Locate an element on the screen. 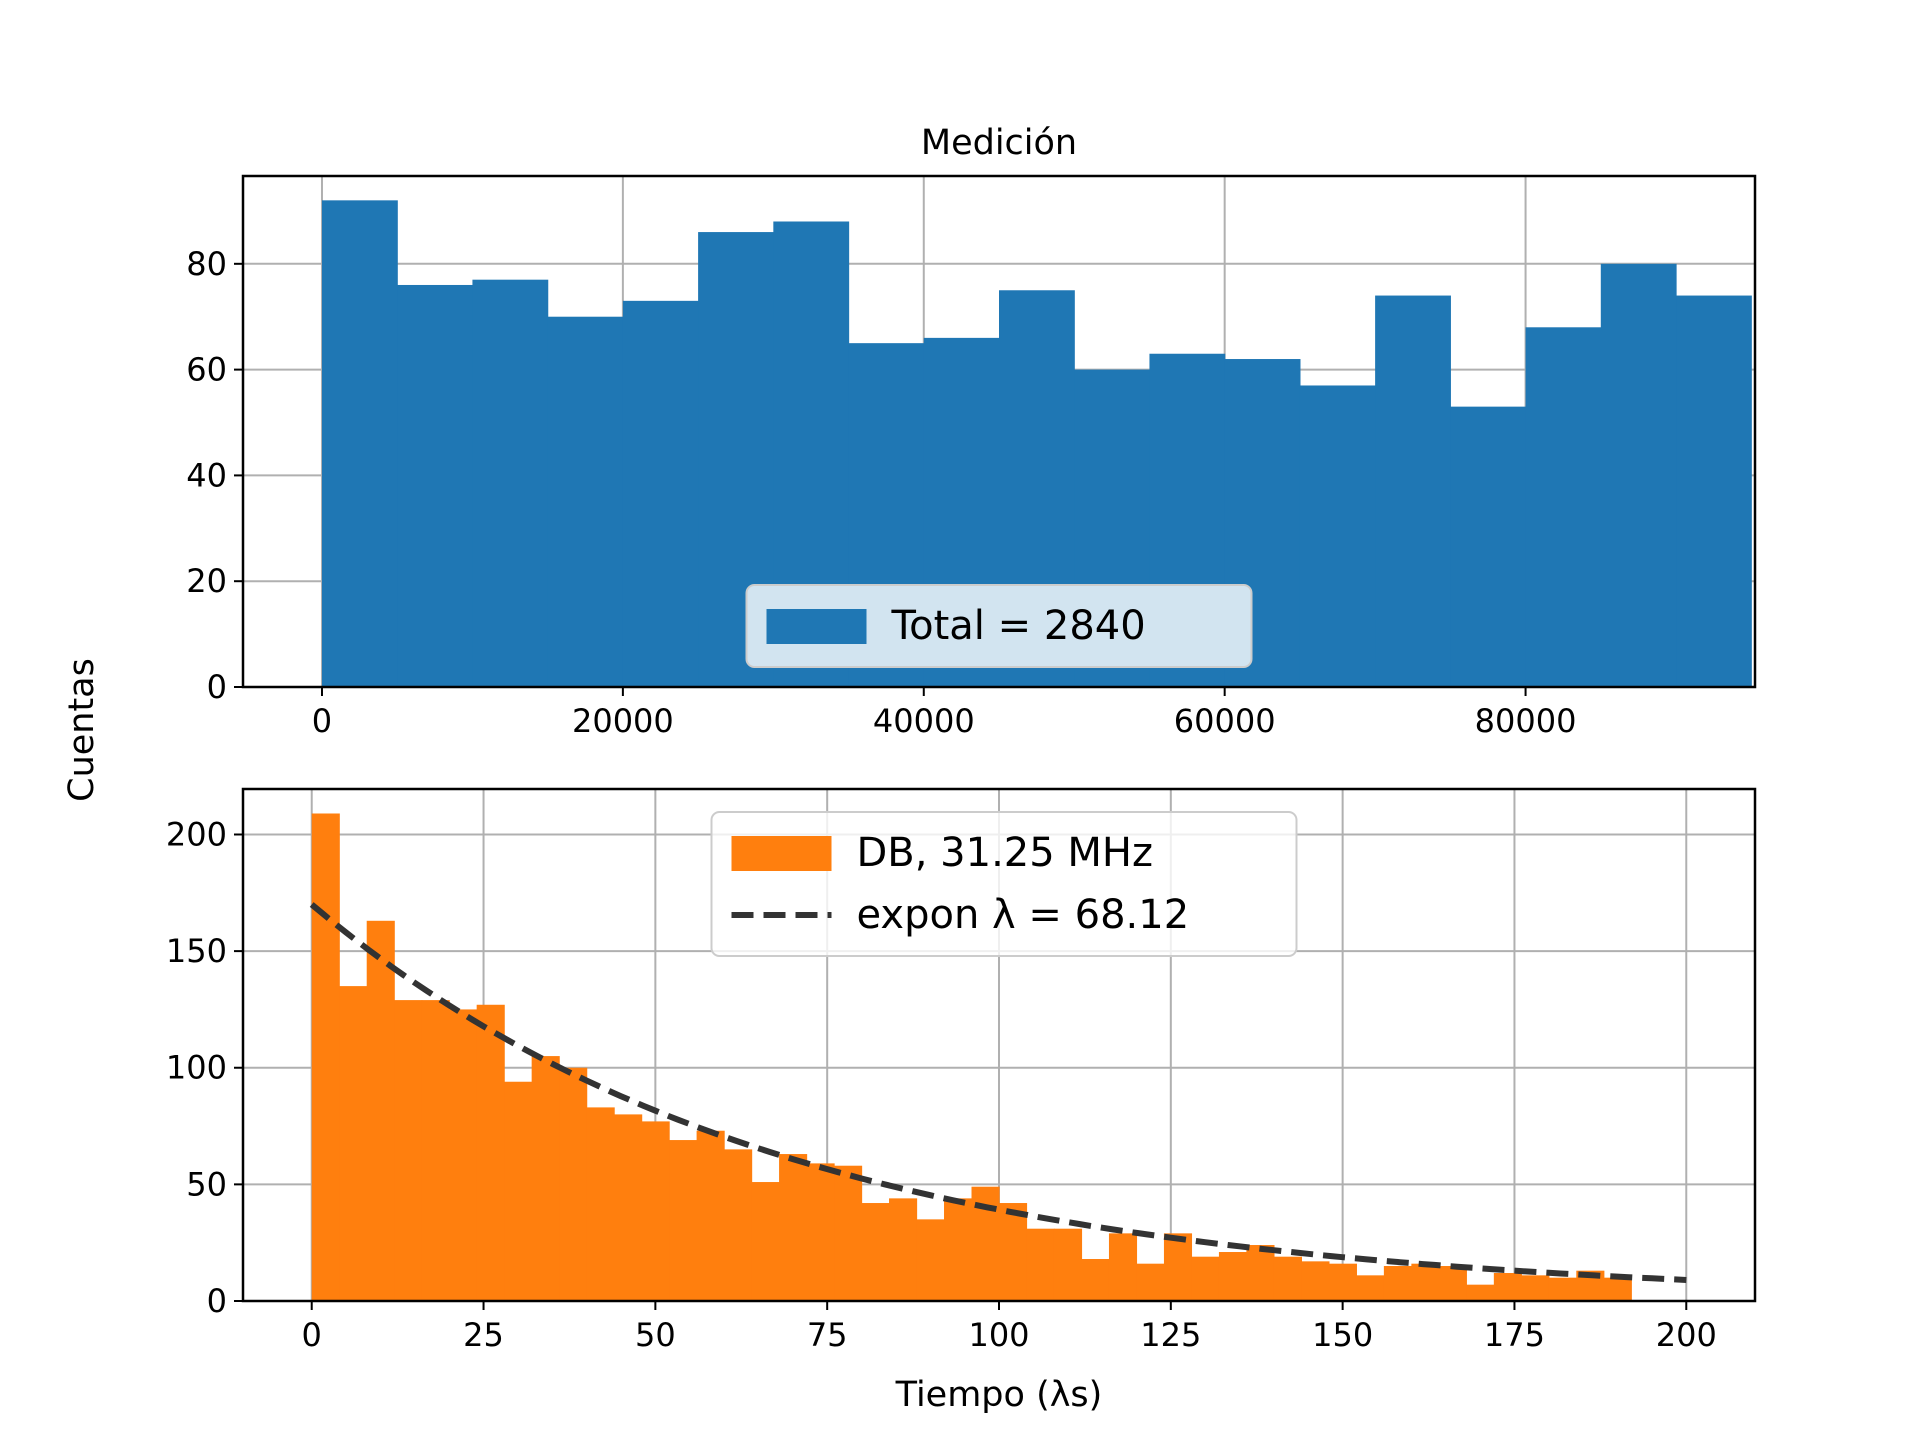 This screenshot has width=1920, height=1440. bottom-y-tick-label: 200 is located at coordinates (196, 834).